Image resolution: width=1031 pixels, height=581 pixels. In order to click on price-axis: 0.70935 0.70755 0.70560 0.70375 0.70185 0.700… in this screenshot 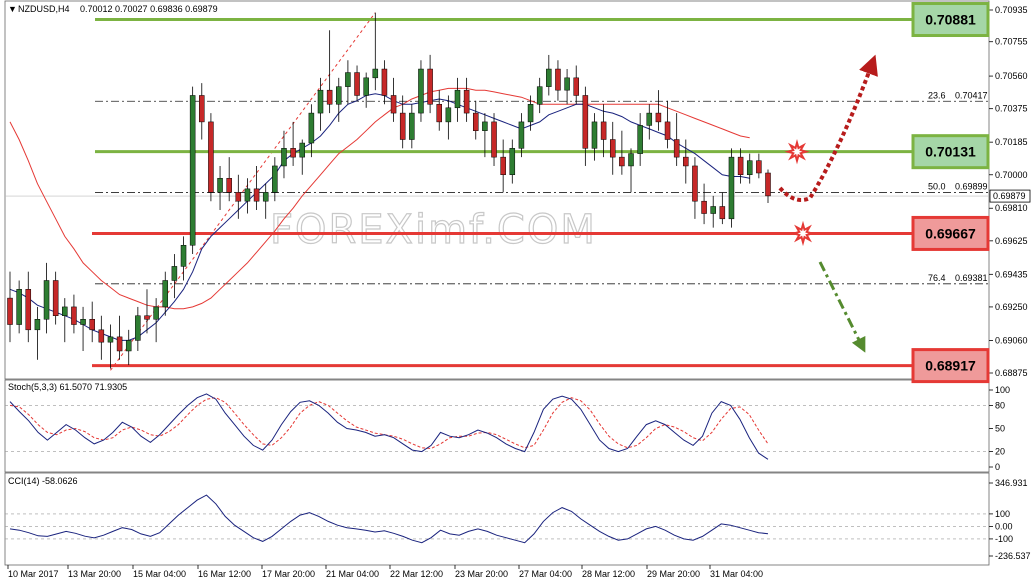, I will do `click(1010, 191)`.